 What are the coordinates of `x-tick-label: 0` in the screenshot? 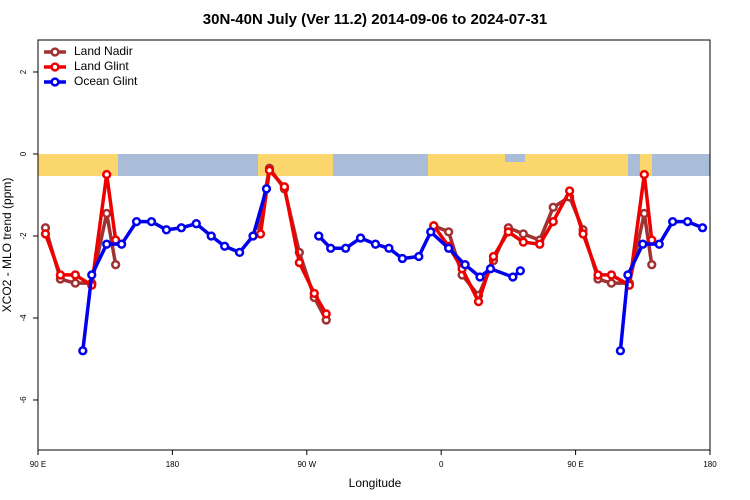 It's located at (441, 464).